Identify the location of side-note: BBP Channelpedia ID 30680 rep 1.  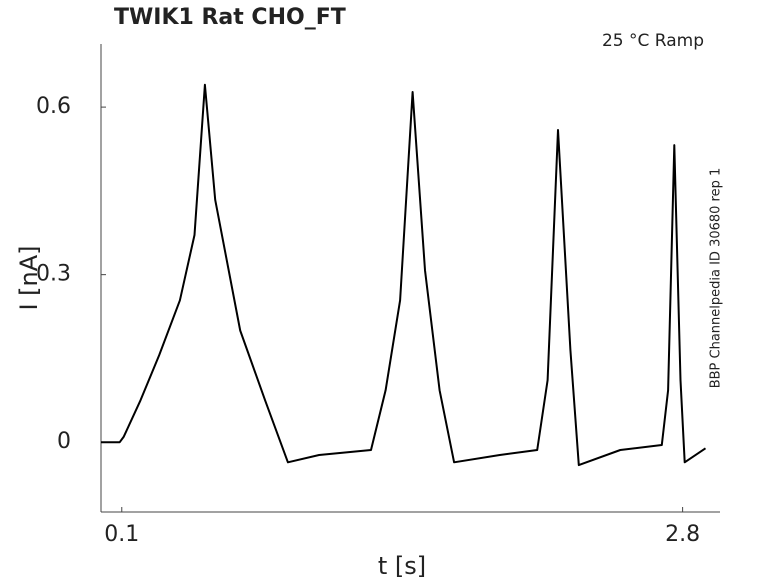
(716, 278).